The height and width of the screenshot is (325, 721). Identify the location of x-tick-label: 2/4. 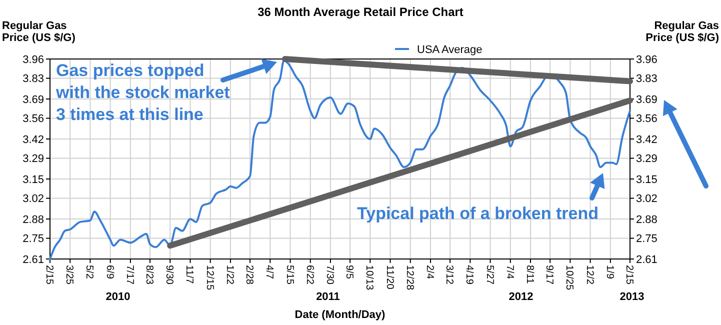
(429, 272).